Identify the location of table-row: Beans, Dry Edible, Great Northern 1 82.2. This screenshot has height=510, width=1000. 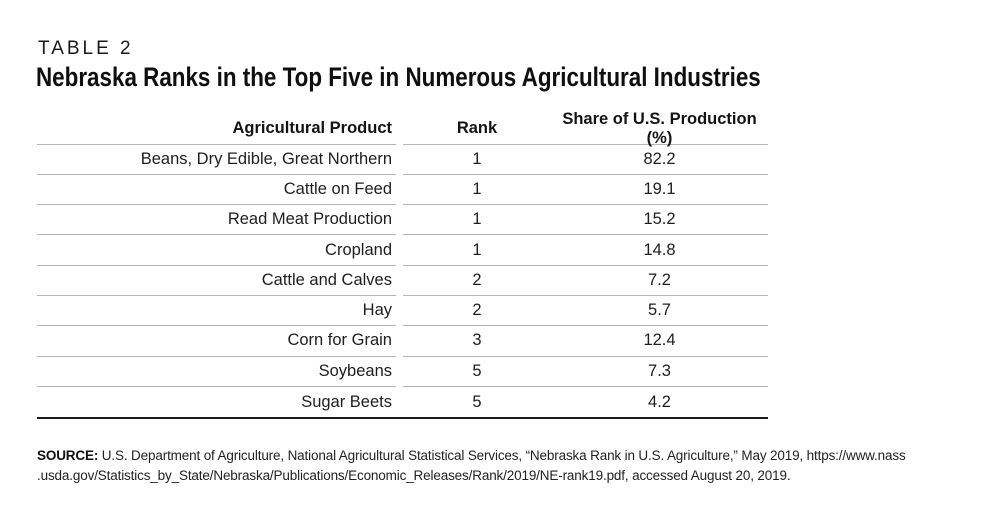
(402, 160).